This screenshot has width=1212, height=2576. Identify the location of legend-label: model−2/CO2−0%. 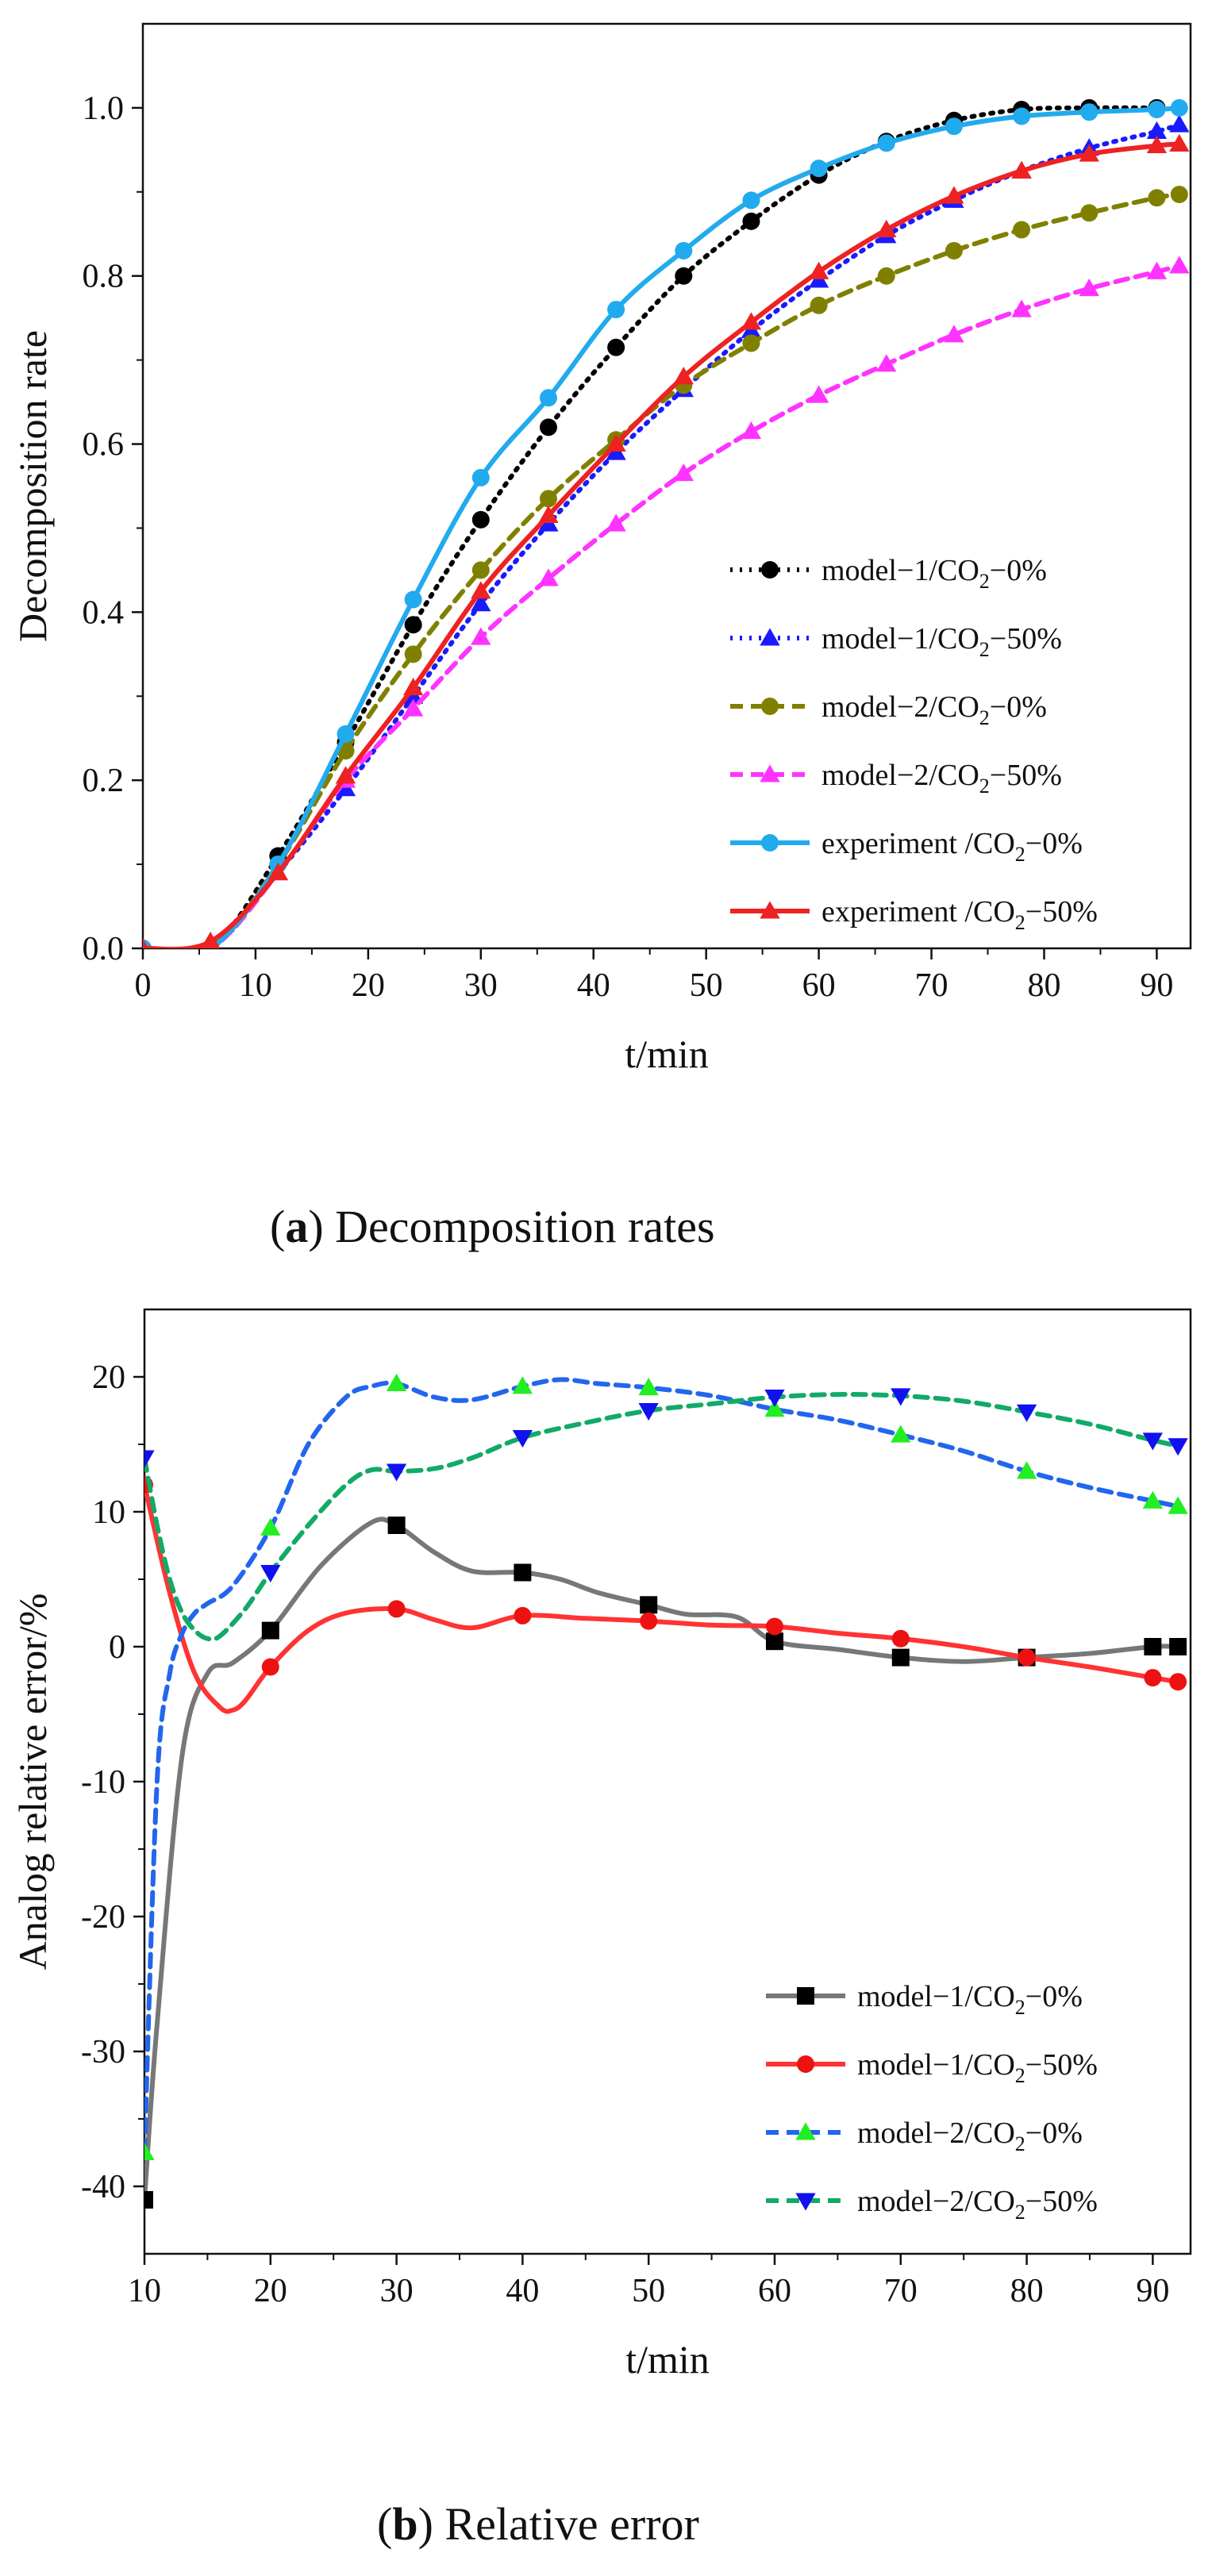
(970, 2136).